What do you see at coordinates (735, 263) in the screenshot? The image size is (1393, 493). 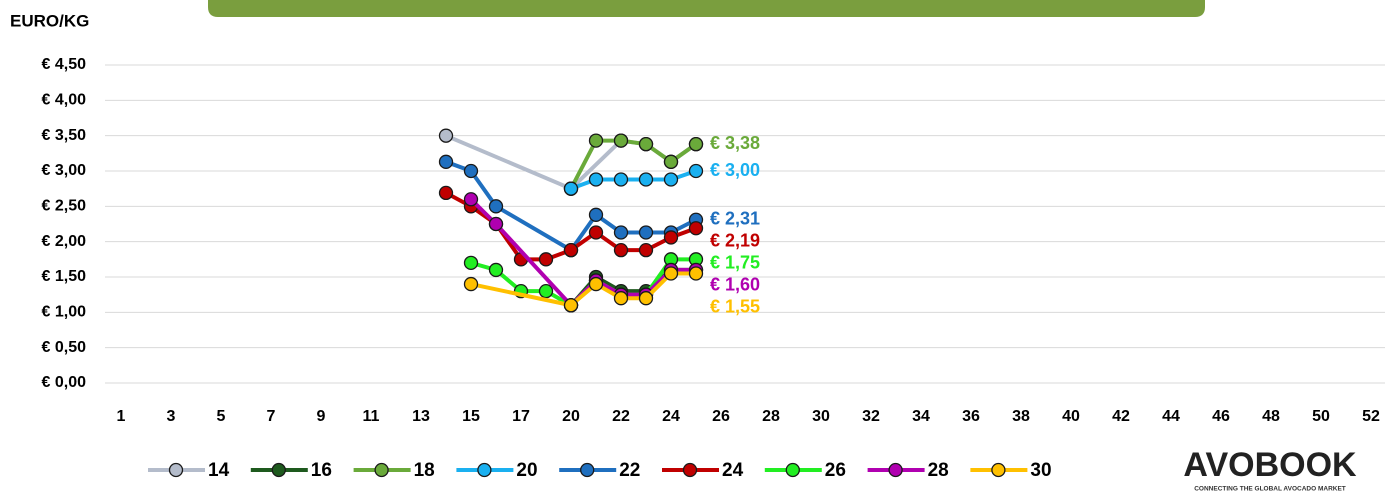 I see `value-label: € 1,75` at bounding box center [735, 263].